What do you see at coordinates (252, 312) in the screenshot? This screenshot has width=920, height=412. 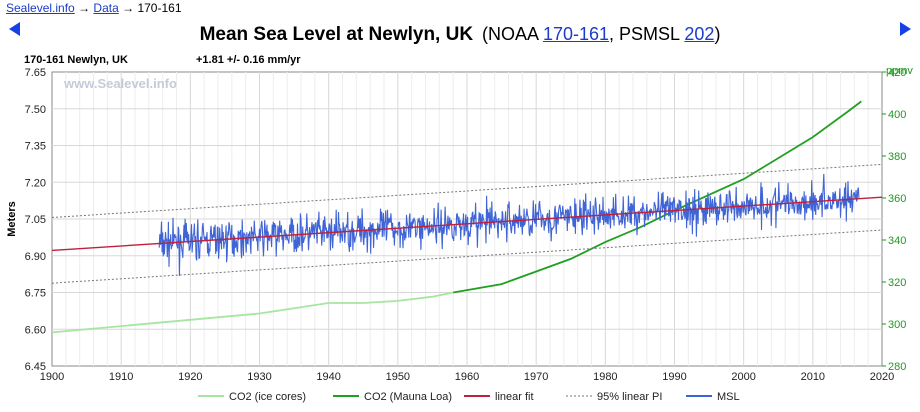 I see `co2-ice-cores-line` at bounding box center [252, 312].